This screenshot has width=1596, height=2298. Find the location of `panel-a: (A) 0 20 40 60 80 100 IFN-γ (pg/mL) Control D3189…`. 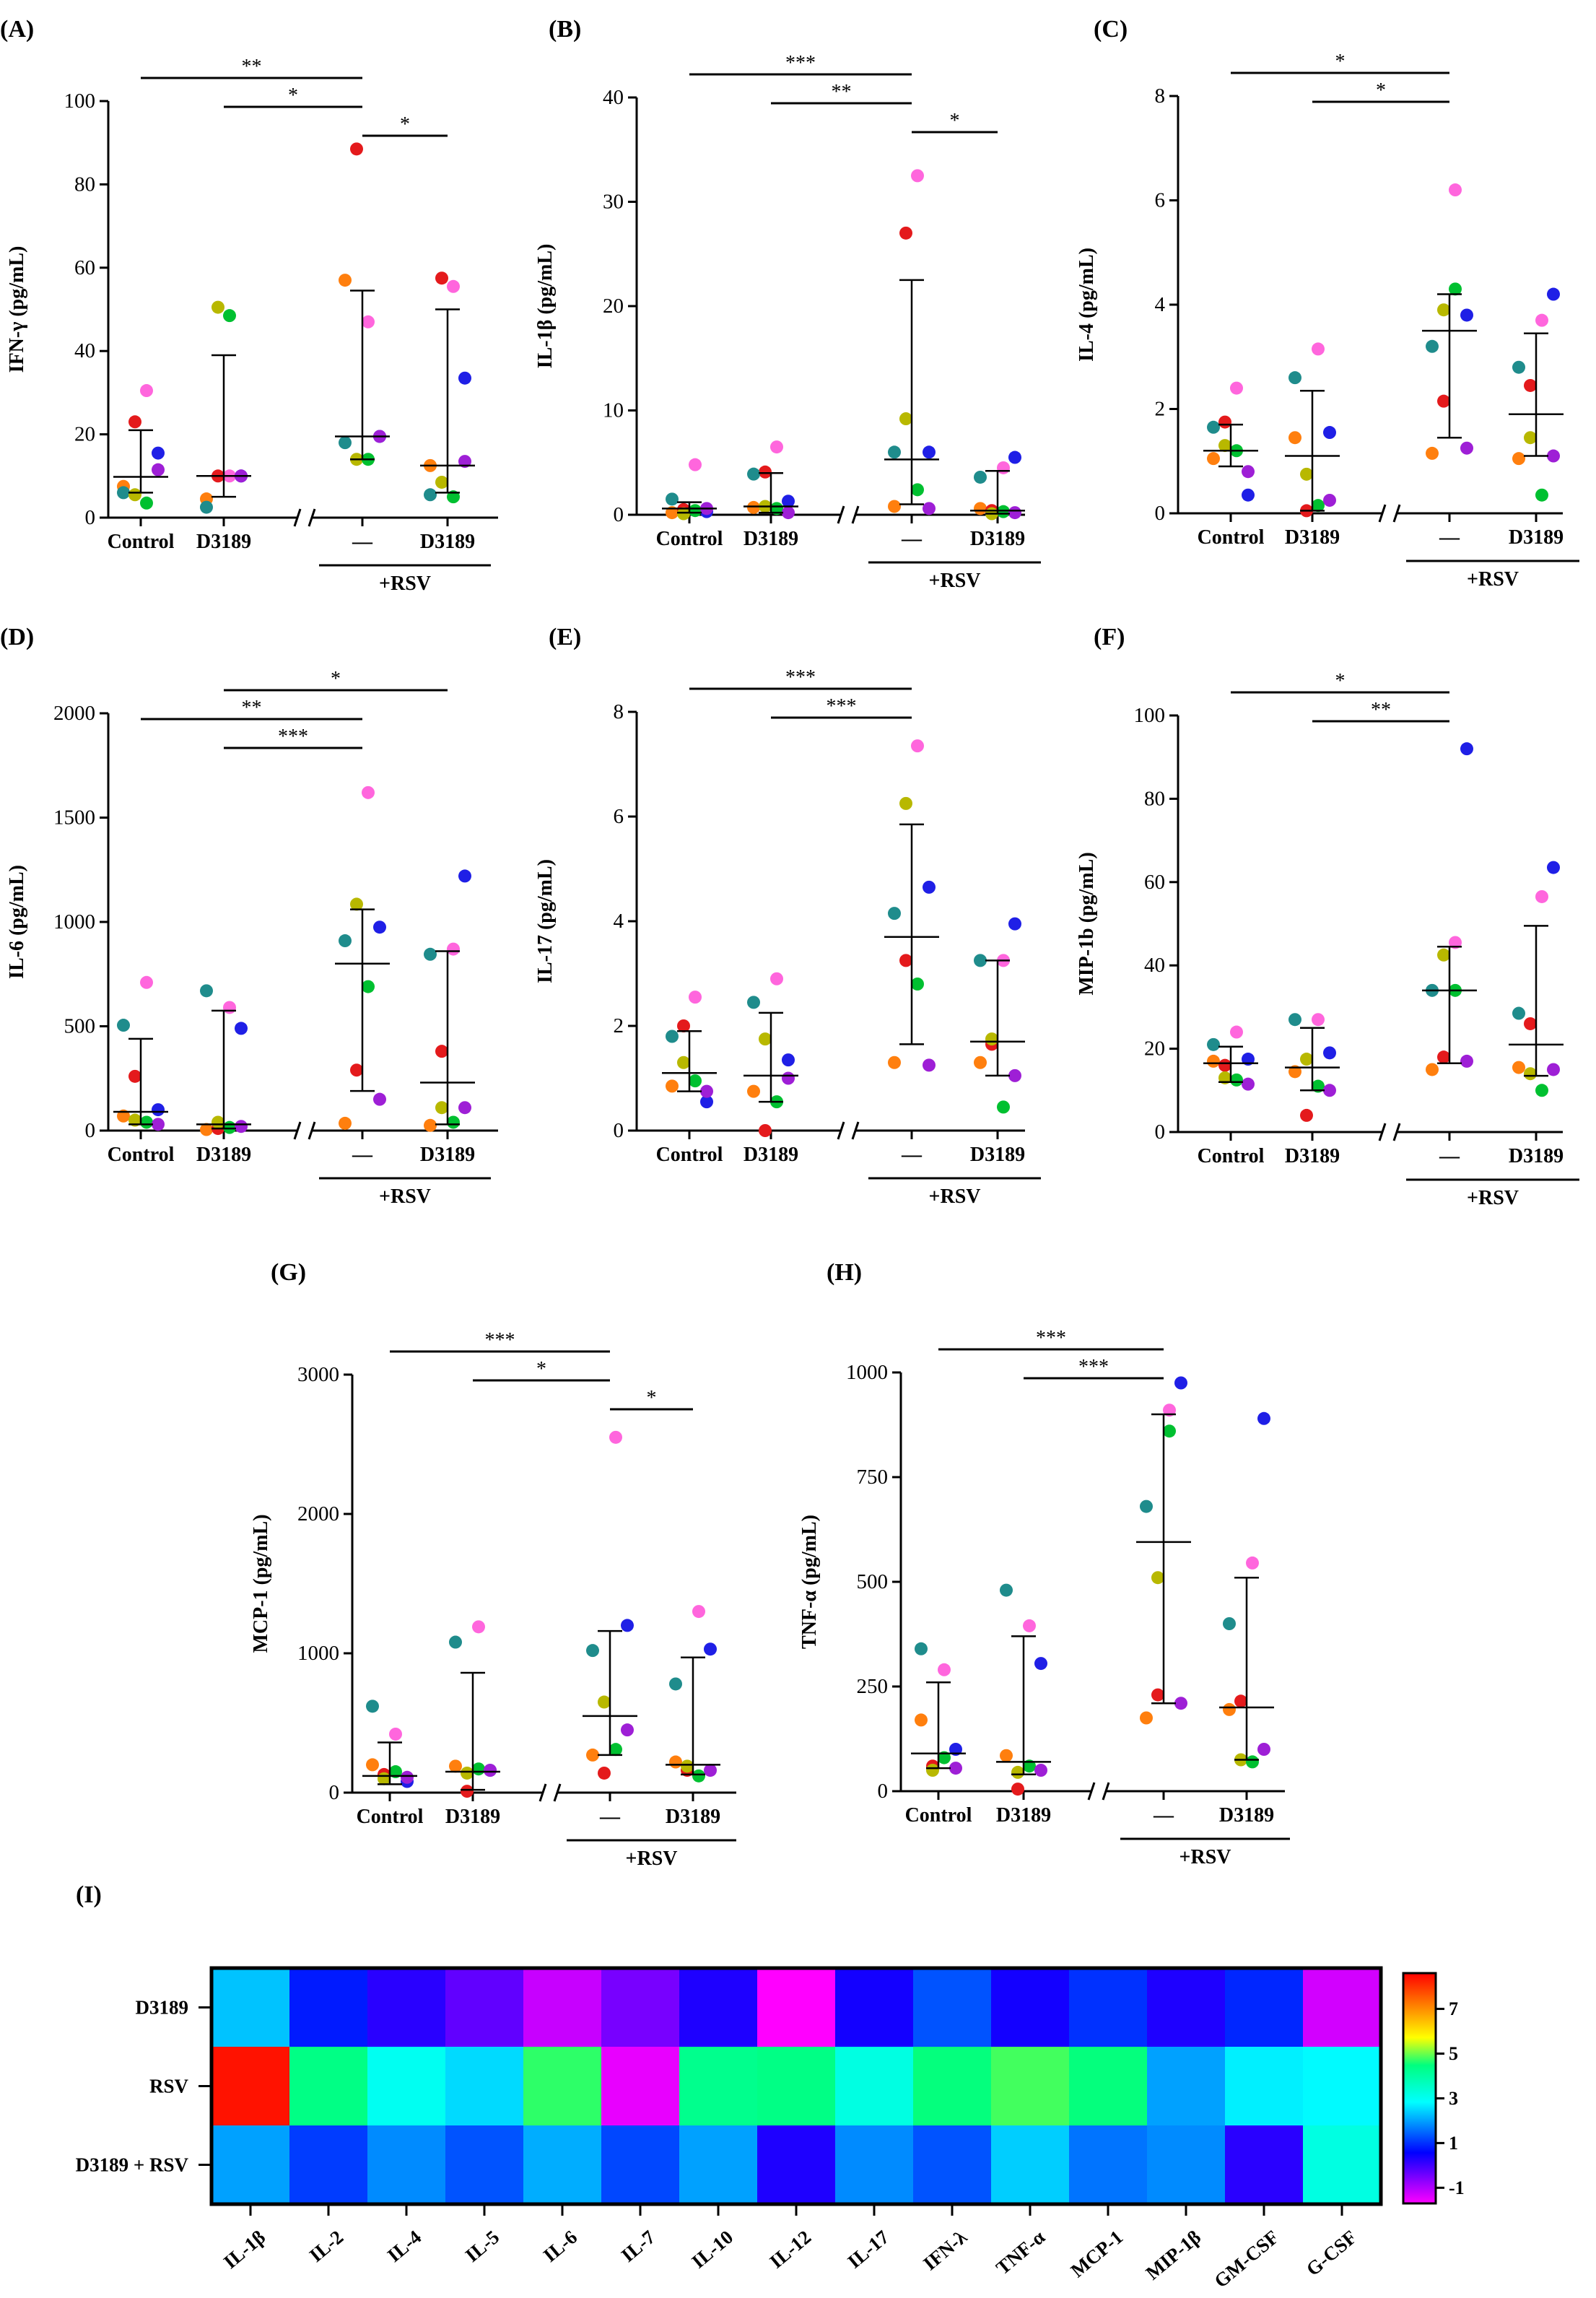

panel-a: (A) 0 20 40 60 80 100 IFN-γ (pg/mL) Control D3189… is located at coordinates (249, 305).